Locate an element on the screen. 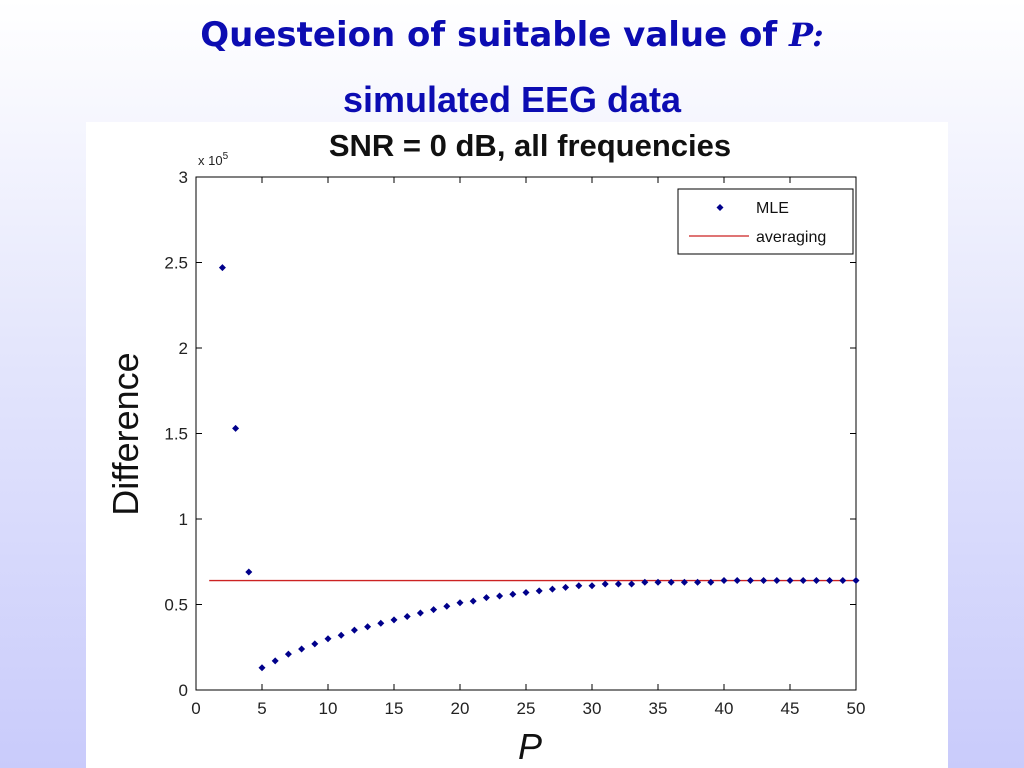 The image size is (1024, 768). x-tick-label: 15 is located at coordinates (394, 708).